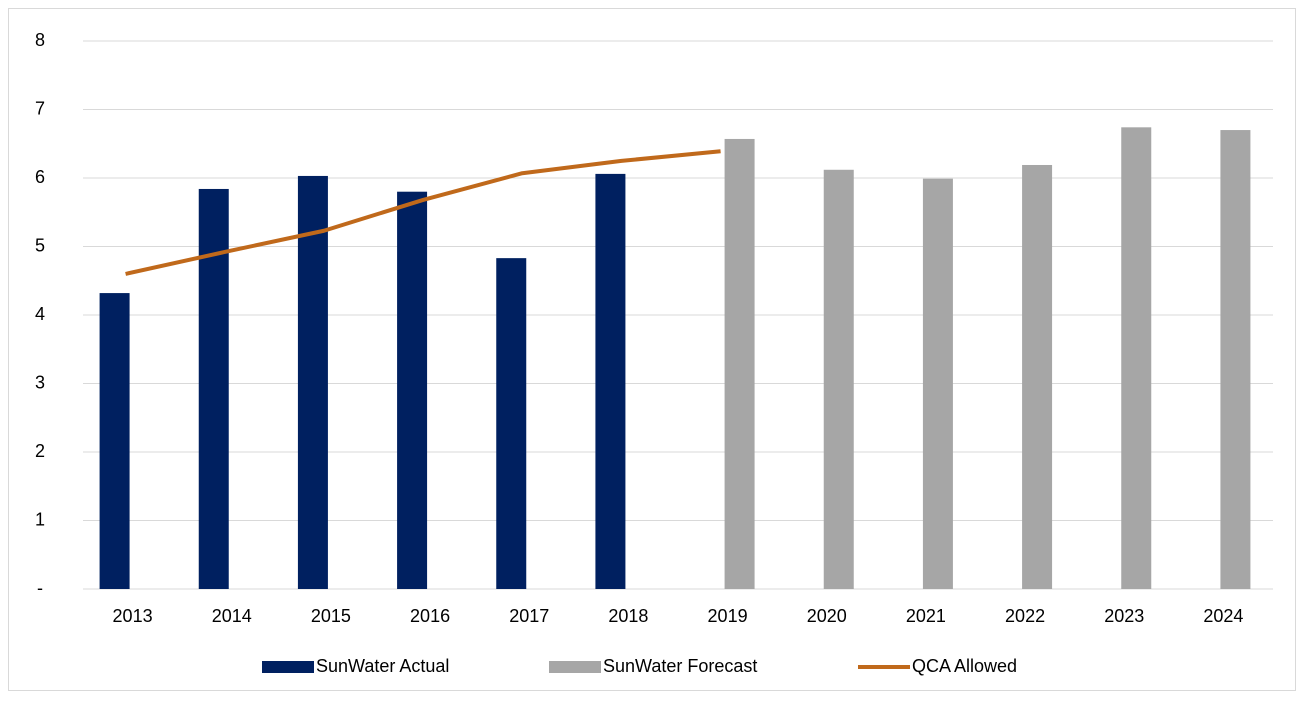  I want to click on x-tick-label: 2024, so click(1223, 616).